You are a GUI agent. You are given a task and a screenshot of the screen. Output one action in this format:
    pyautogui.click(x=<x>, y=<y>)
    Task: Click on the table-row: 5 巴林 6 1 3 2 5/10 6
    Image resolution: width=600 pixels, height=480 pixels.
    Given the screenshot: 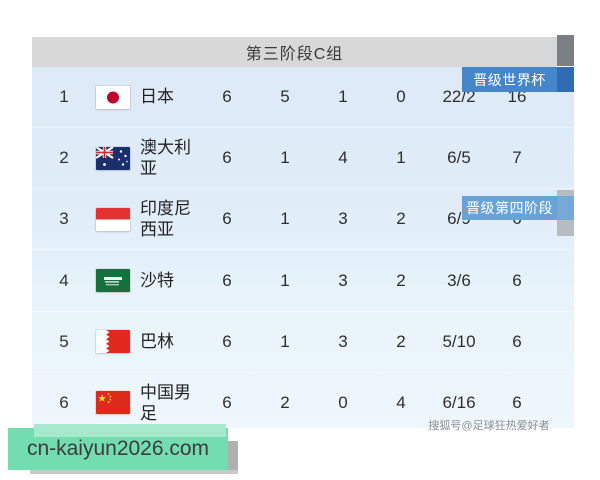 What is the action you would take?
    pyautogui.click(x=303, y=341)
    